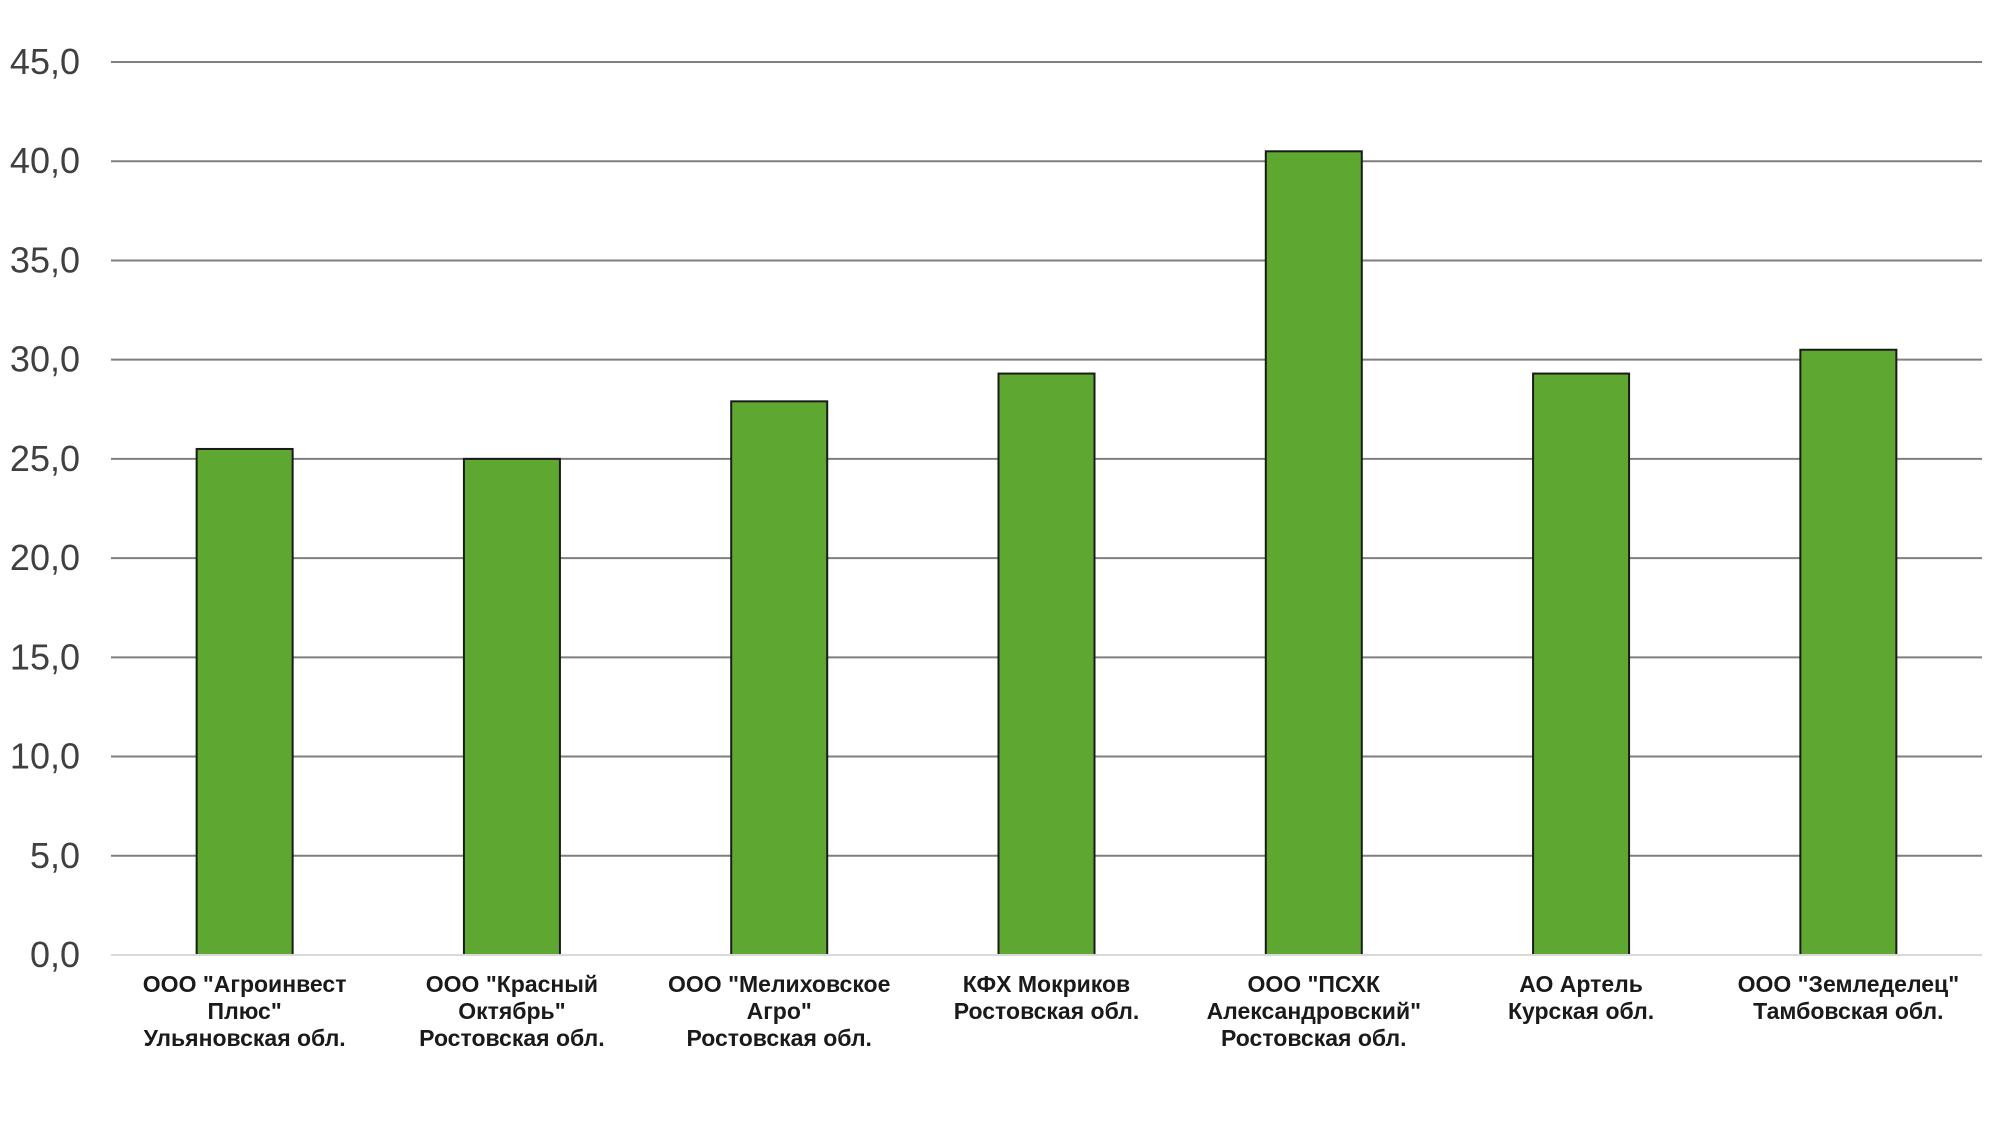 This screenshot has height=1125, width=2000. What do you see at coordinates (45, 61) in the screenshot?
I see `y-tick-label: 45,0` at bounding box center [45, 61].